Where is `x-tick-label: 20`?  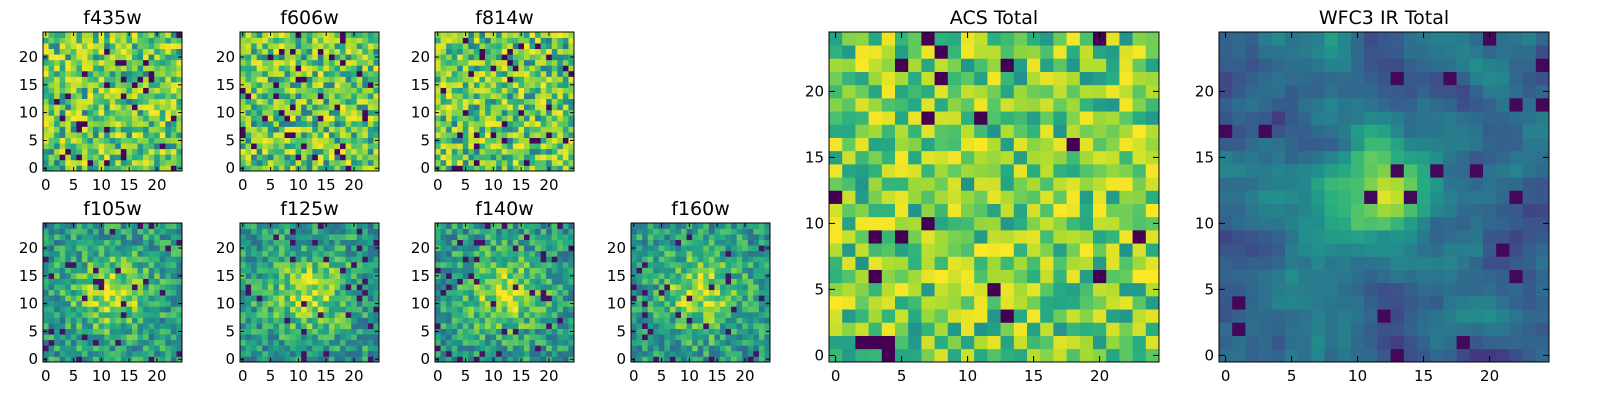
x-tick-label: 20 is located at coordinates (353, 376).